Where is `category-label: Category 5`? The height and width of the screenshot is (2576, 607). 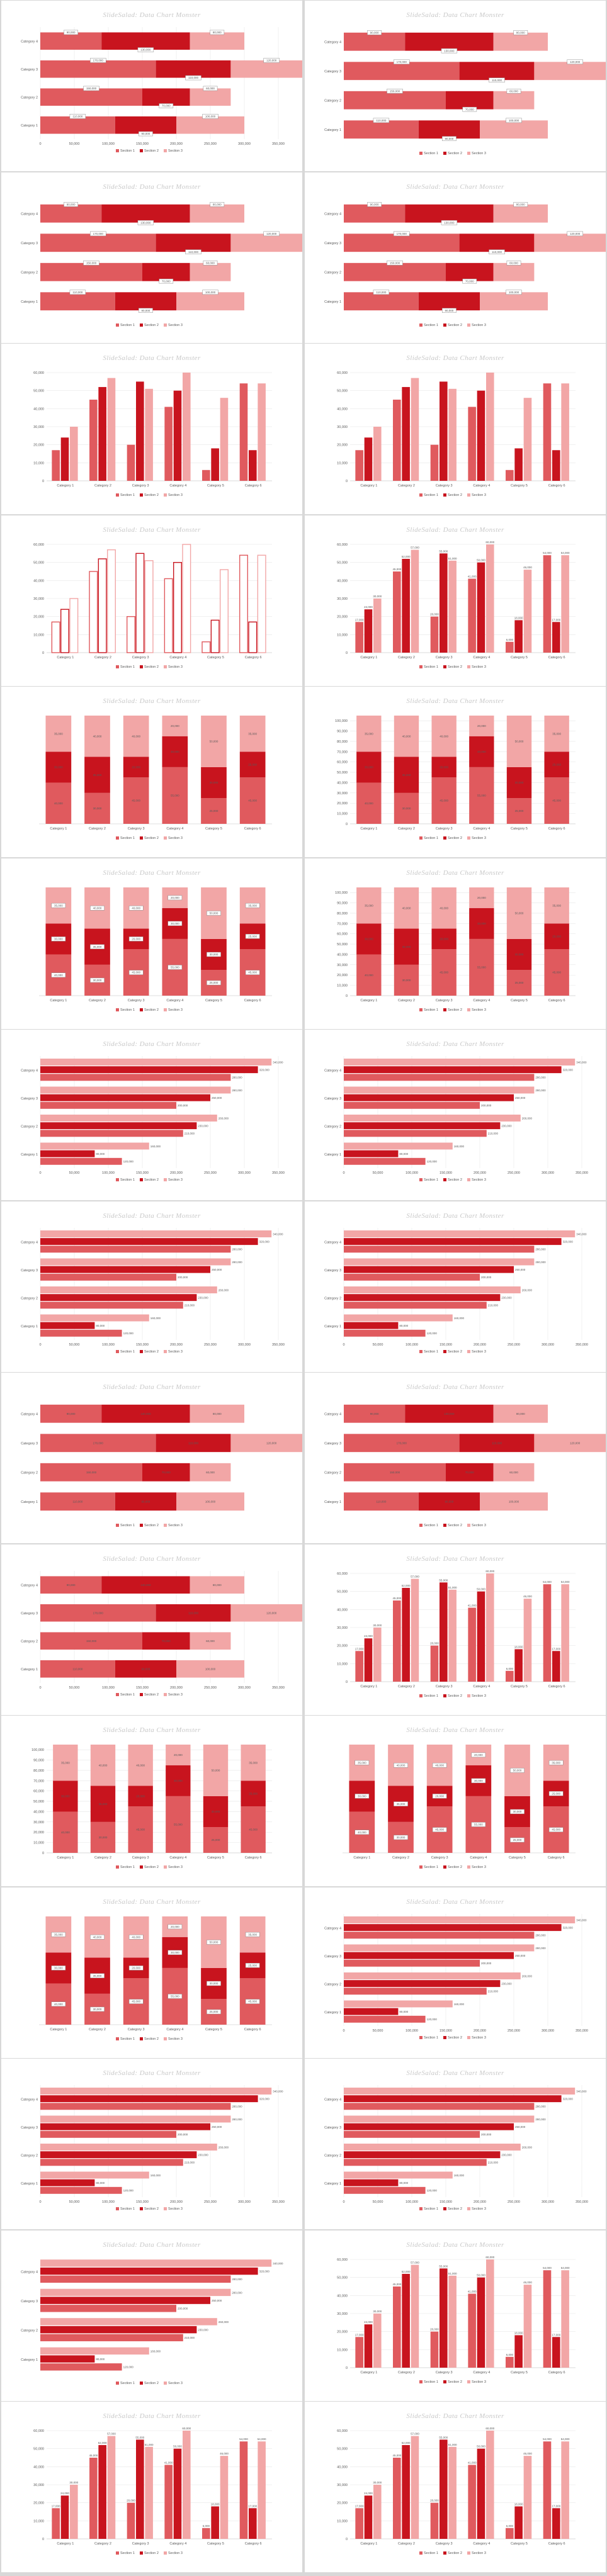 category-label: Category 5 is located at coordinates (519, 658).